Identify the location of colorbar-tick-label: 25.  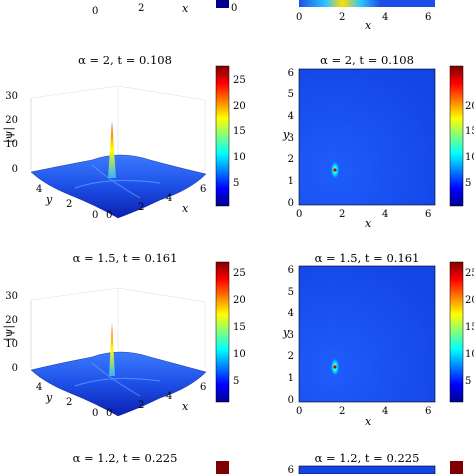
(239, 273).